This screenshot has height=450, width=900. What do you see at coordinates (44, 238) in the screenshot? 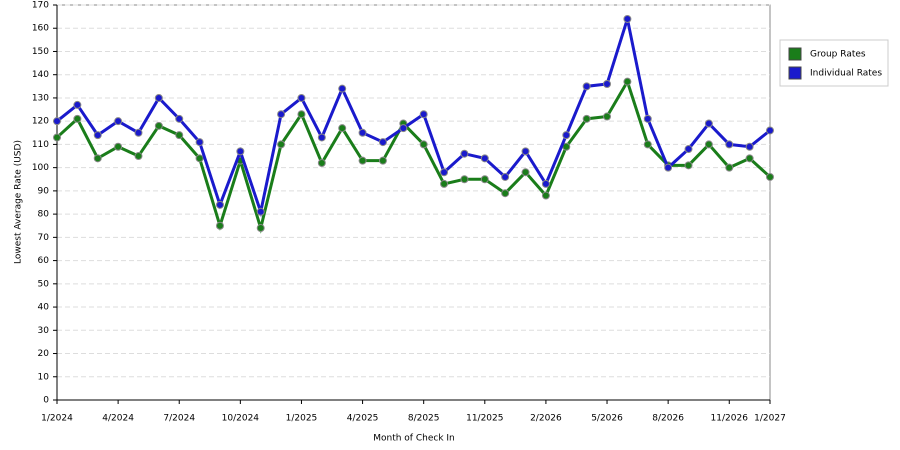
I see `y-tick-label: 70` at bounding box center [44, 238].